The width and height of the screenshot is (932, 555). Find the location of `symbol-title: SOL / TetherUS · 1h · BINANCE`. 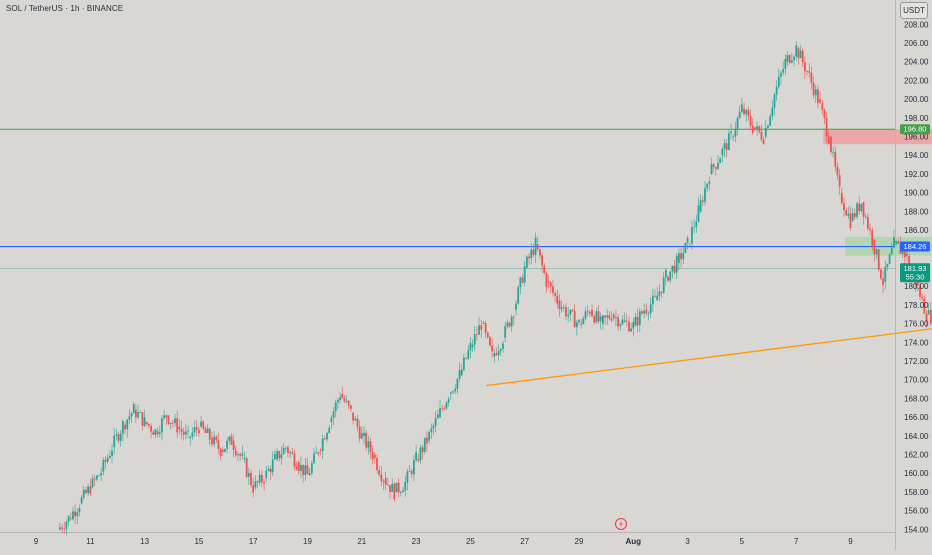

symbol-title: SOL / TetherUS · 1h · BINANCE is located at coordinates (65, 8).